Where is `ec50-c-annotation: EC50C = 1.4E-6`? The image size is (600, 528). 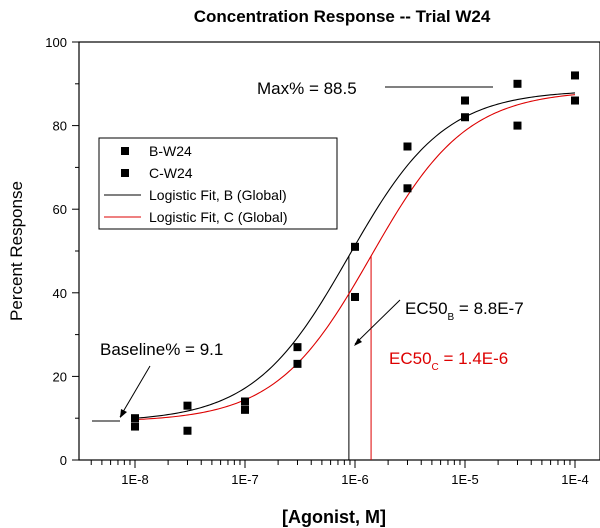 ec50-c-annotation: EC50C = 1.4E-6 is located at coordinates (448, 361).